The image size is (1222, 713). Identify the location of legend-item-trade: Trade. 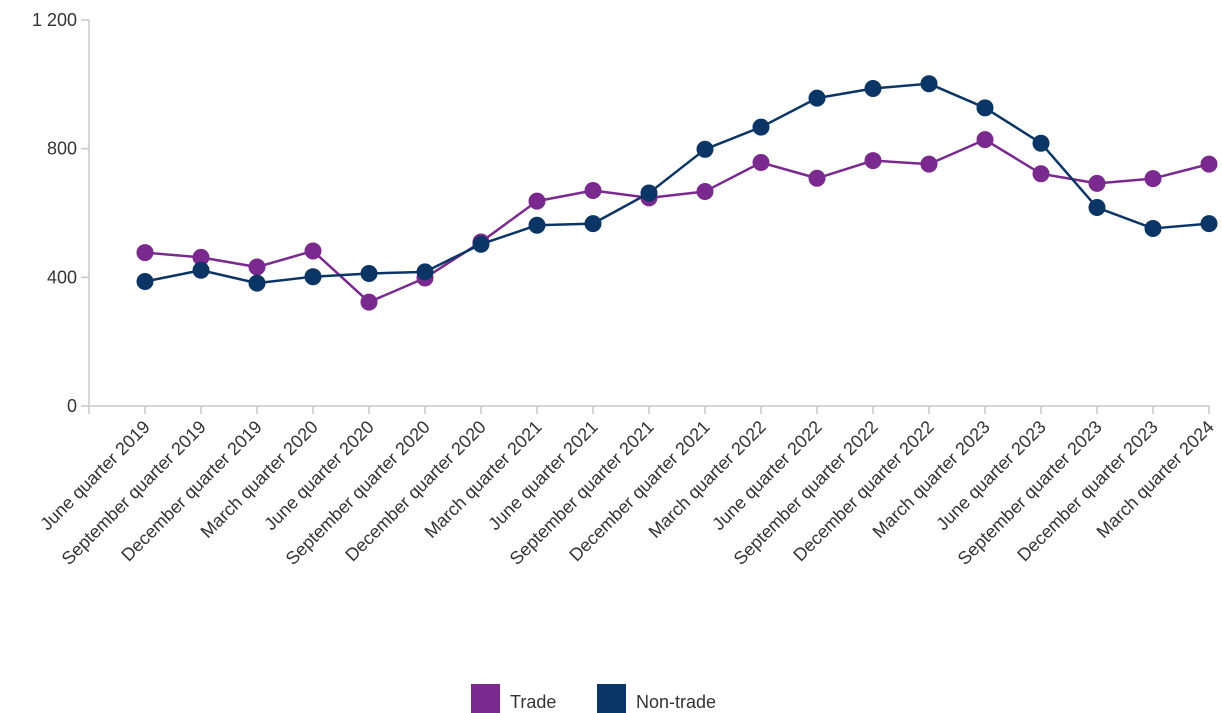
(513, 698).